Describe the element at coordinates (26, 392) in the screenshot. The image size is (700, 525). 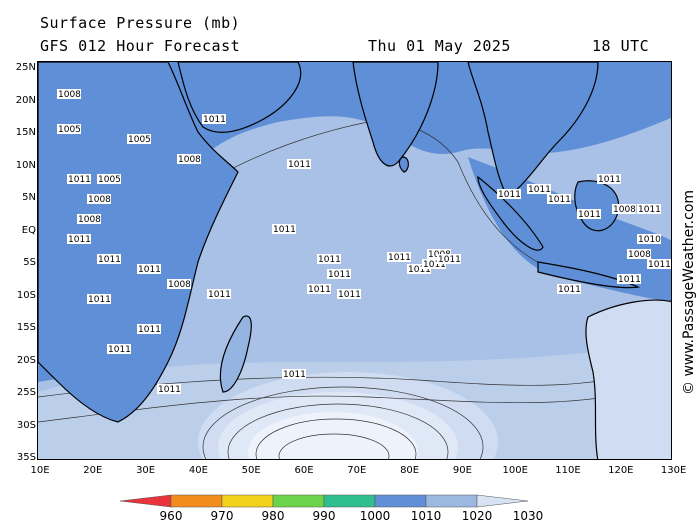
I see `latitude-label: 25S` at that location.